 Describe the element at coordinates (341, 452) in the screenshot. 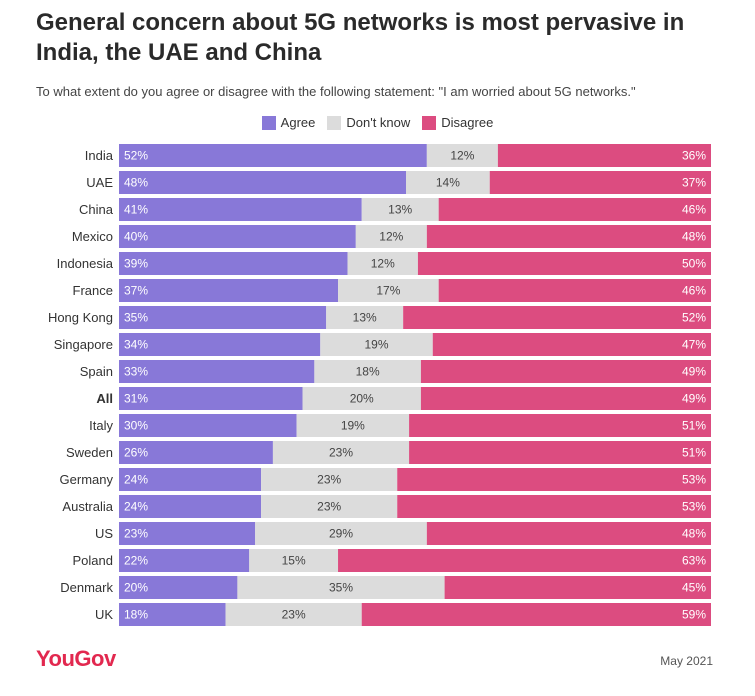

I see `bar-dont-know-sweden` at that location.